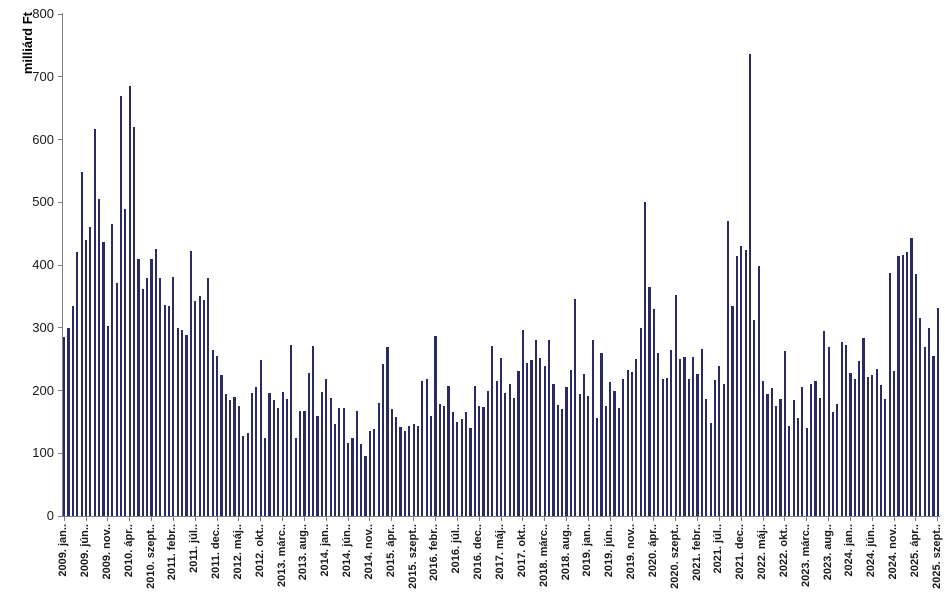 This screenshot has width=945, height=616. Describe the element at coordinates (368, 552) in the screenshot. I see `x-tick-label: 2014. nov..` at that location.